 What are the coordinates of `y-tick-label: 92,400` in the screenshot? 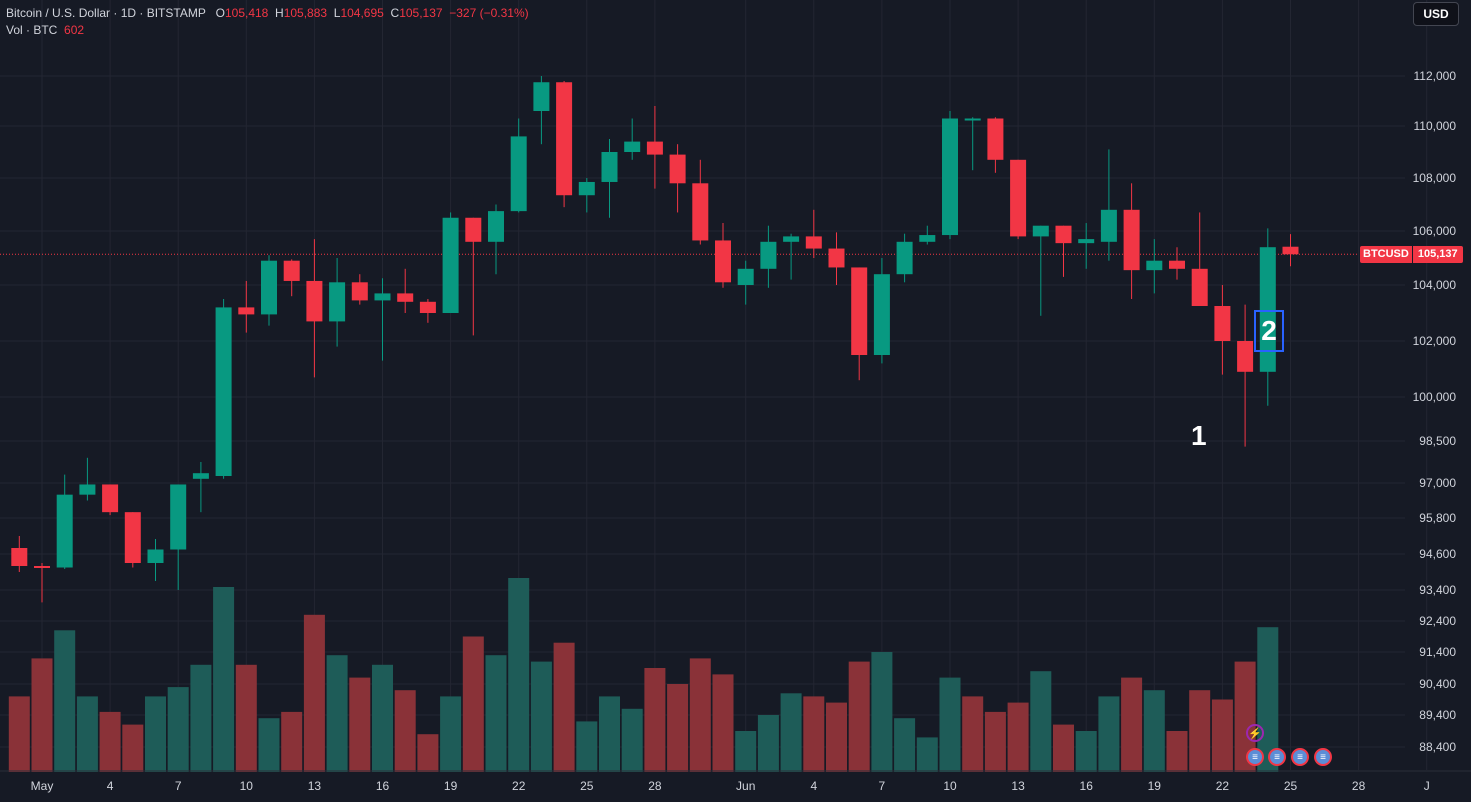 It's located at (1437, 621).